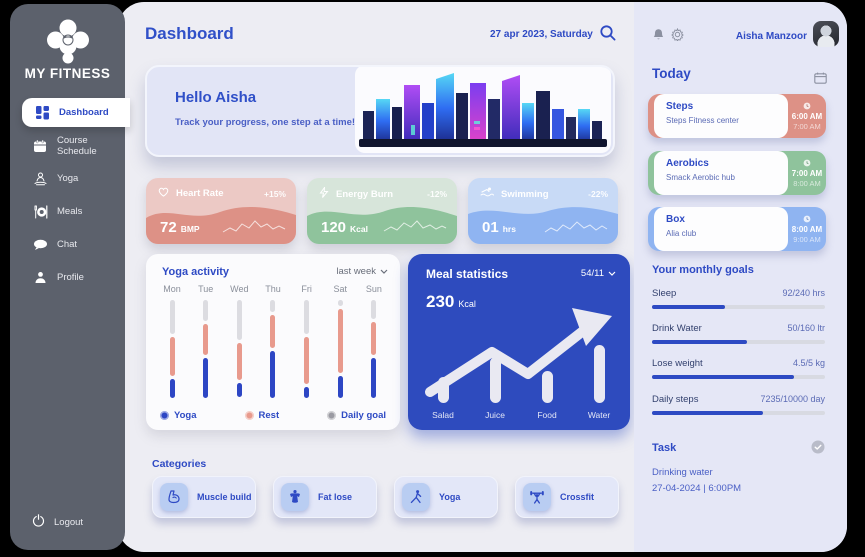 The image size is (865, 557). What do you see at coordinates (163, 193) in the screenshot?
I see `heart-icon` at bounding box center [163, 193].